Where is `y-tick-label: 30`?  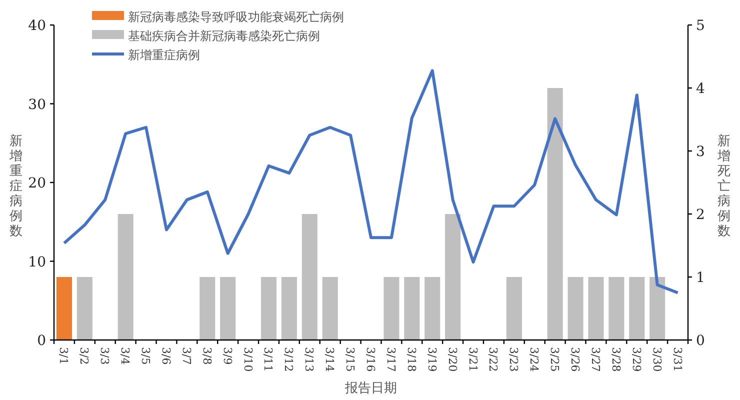 y-tick-label: 30 is located at coordinates (37, 104).